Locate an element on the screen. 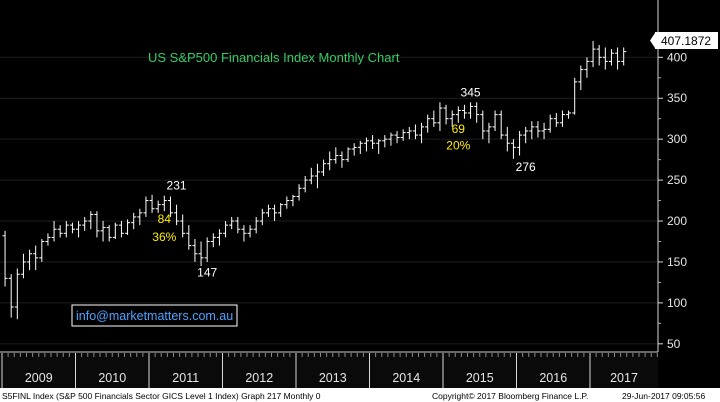 The width and height of the screenshot is (720, 402). last-price-box is located at coordinates (686, 40).